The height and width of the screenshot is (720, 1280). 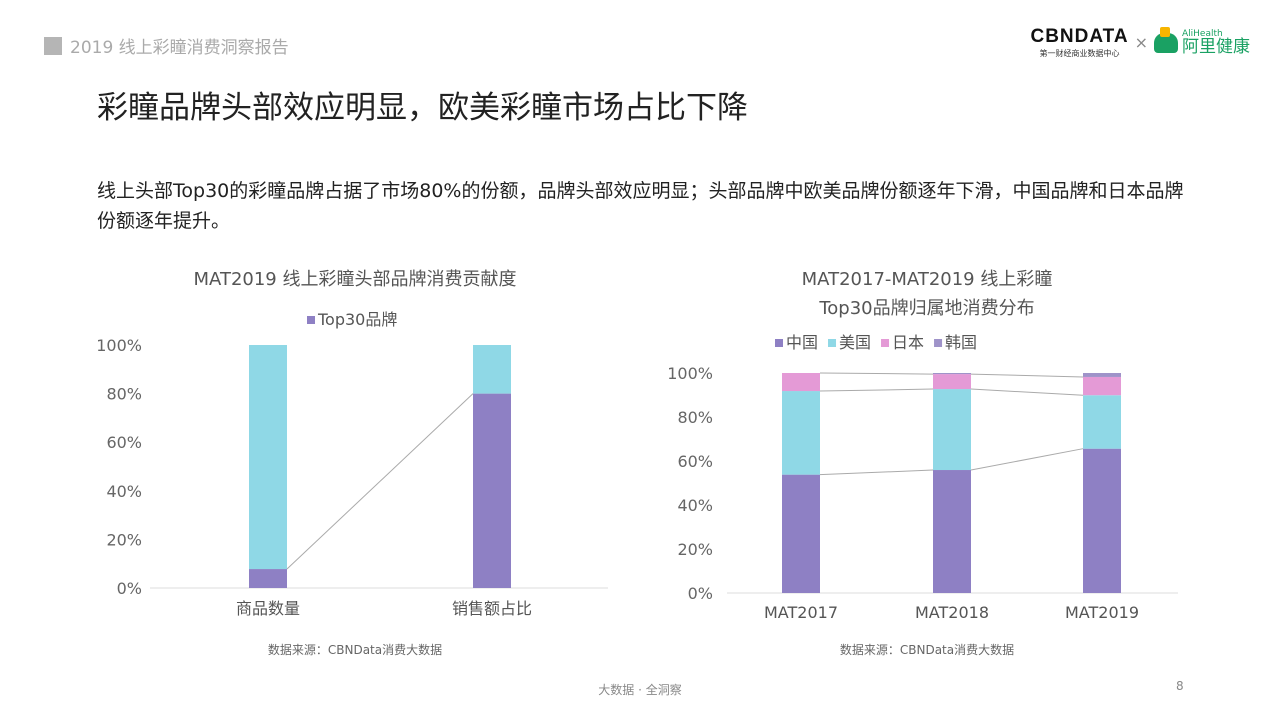 What do you see at coordinates (1216, 46) in the screenshot?
I see `ali-cn: 阿里健康` at bounding box center [1216, 46].